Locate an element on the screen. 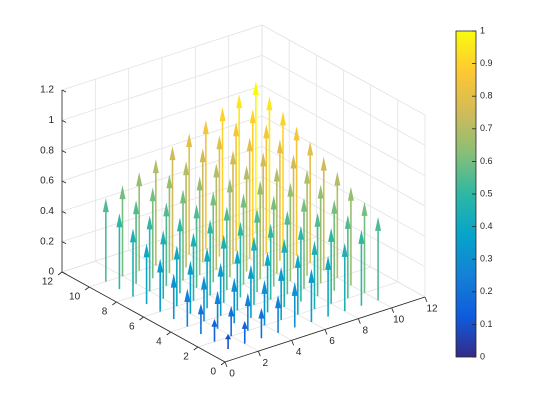 The image size is (540, 405). colorbar-tick-label: 1 is located at coordinates (482, 30).